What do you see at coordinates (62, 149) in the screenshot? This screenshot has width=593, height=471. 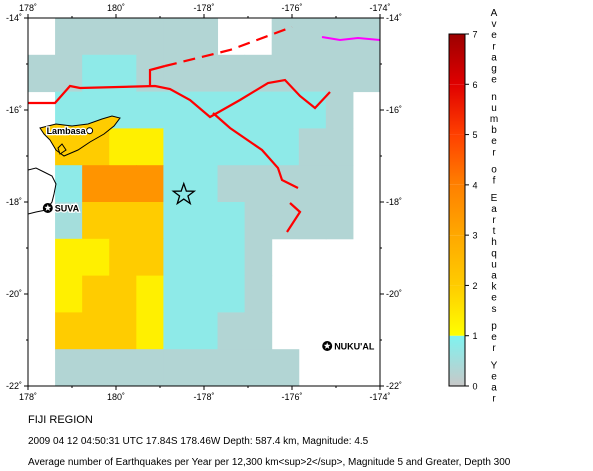 I see `small-island` at bounding box center [62, 149].